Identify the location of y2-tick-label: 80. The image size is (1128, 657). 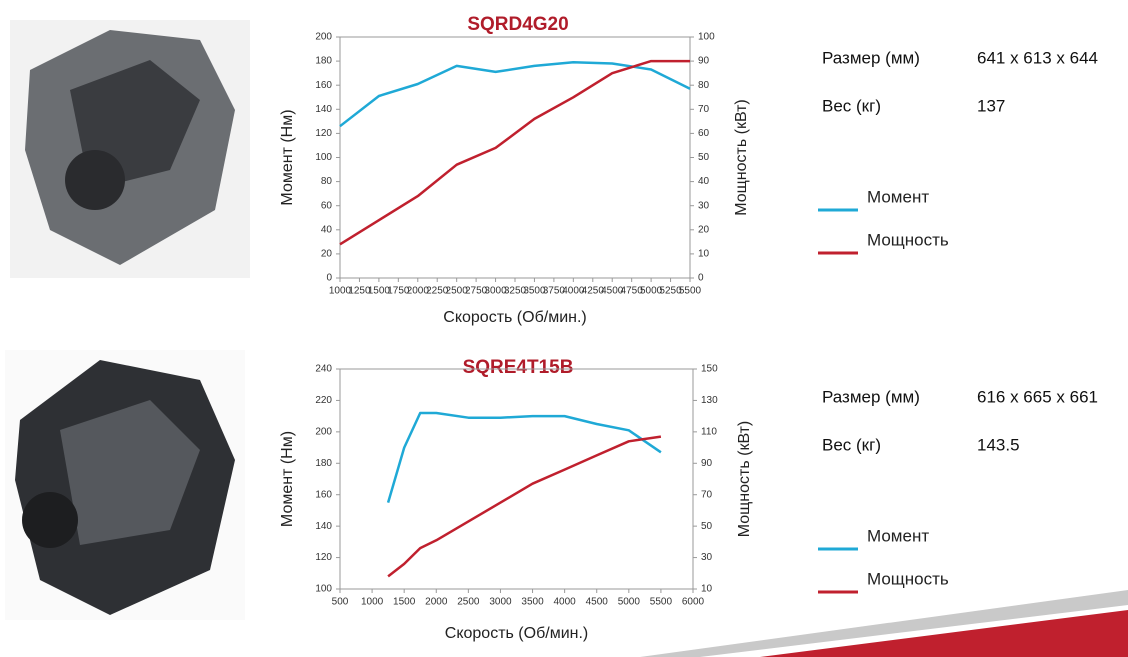
(704, 85).